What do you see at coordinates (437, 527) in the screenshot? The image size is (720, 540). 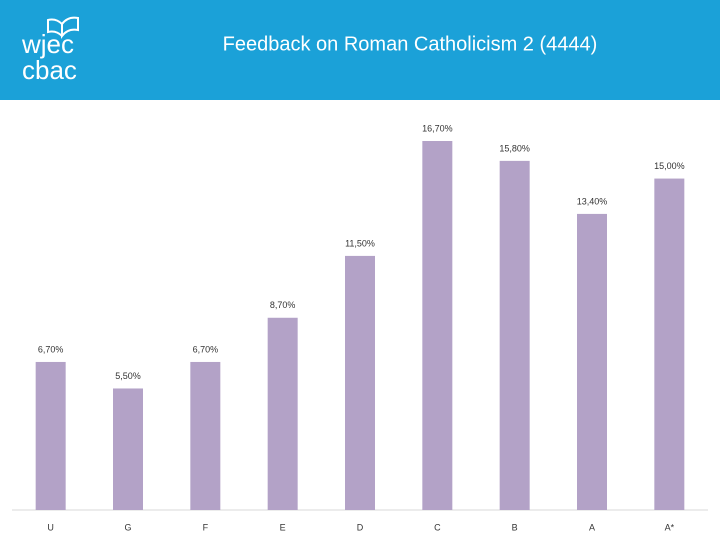 I see `x-tick-label: C` at bounding box center [437, 527].